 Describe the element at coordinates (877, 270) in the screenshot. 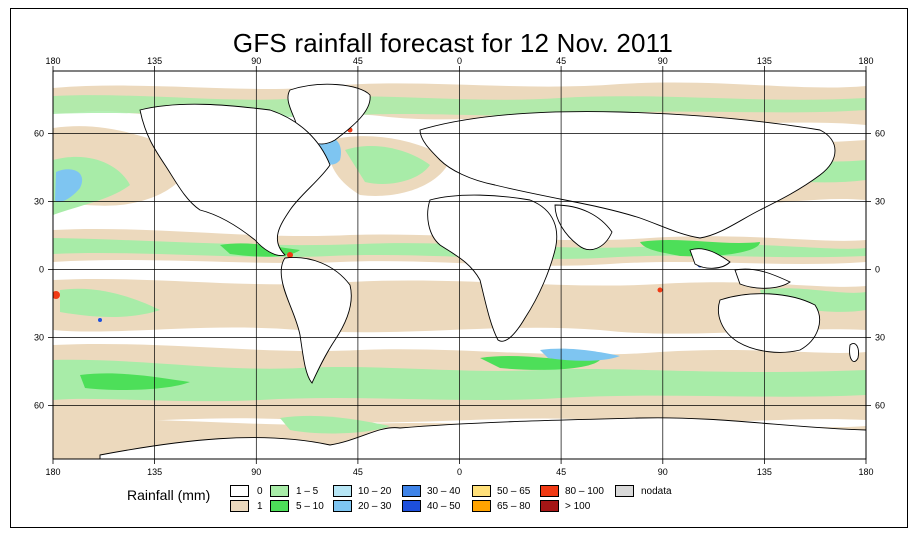

I see `right-tick-label: 0` at that location.